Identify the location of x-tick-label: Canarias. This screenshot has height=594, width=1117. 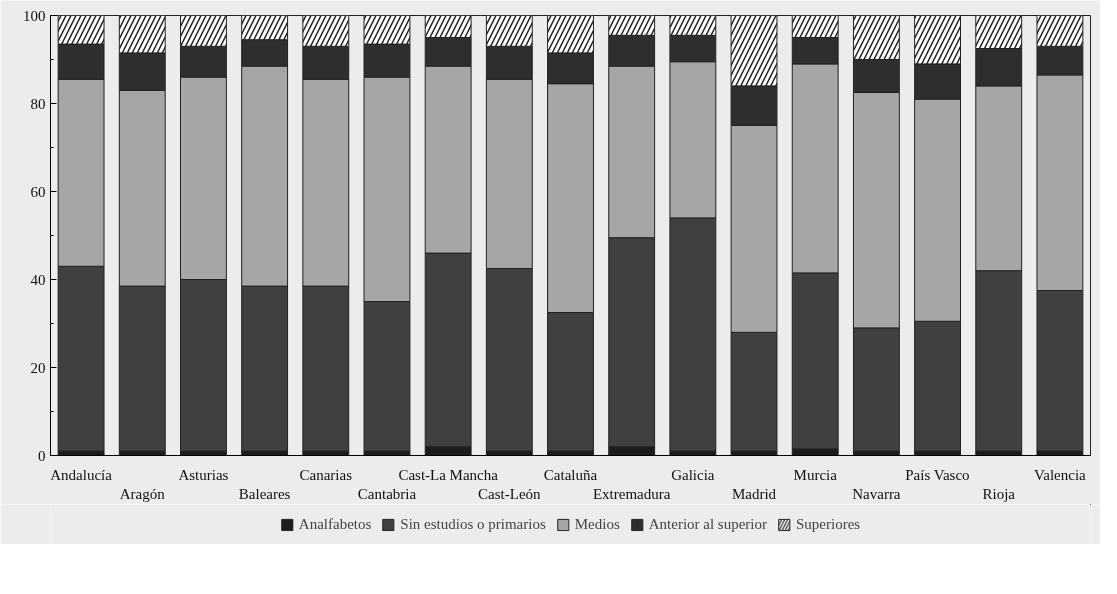
(326, 474).